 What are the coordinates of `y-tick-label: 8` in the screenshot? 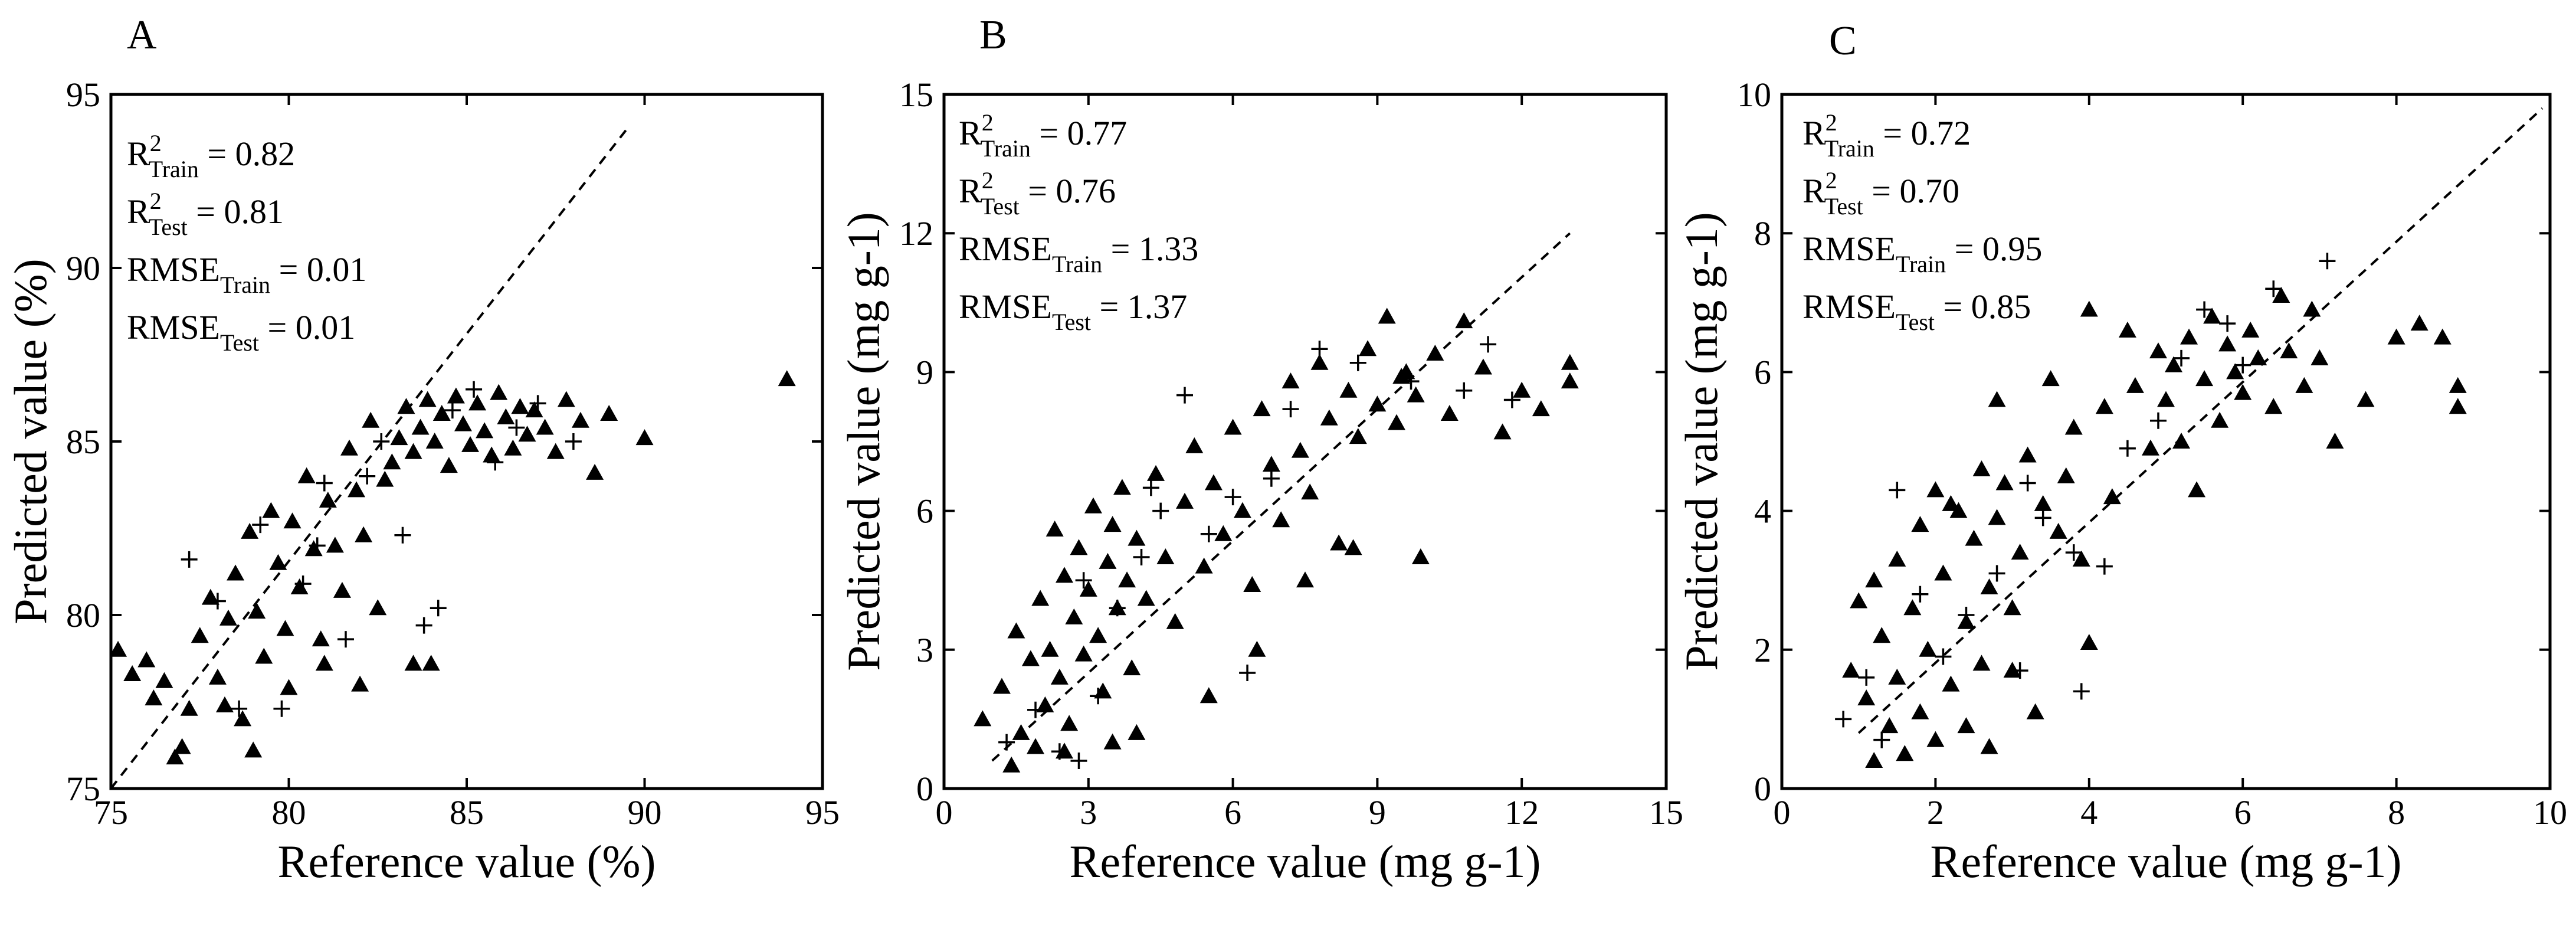 It's located at (1762, 233).